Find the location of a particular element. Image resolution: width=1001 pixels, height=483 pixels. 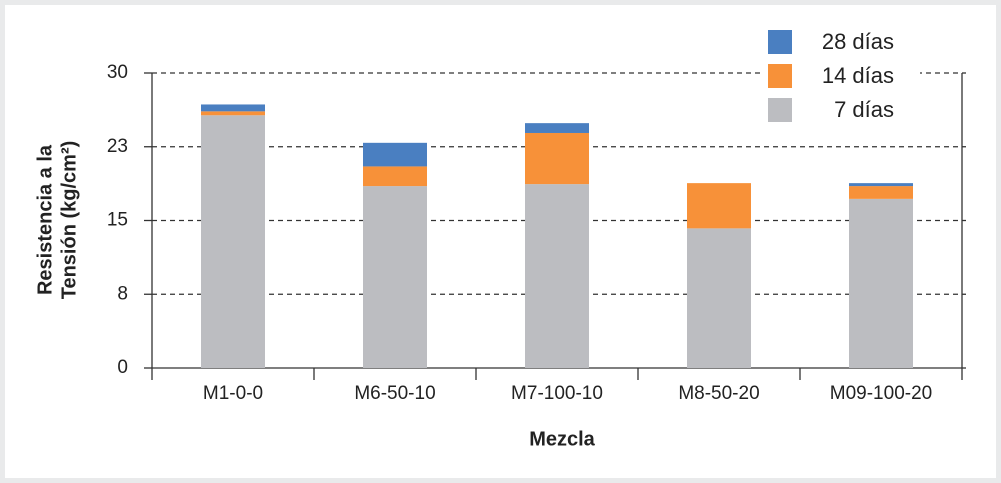

legend-label: 14 días is located at coordinates (858, 75).